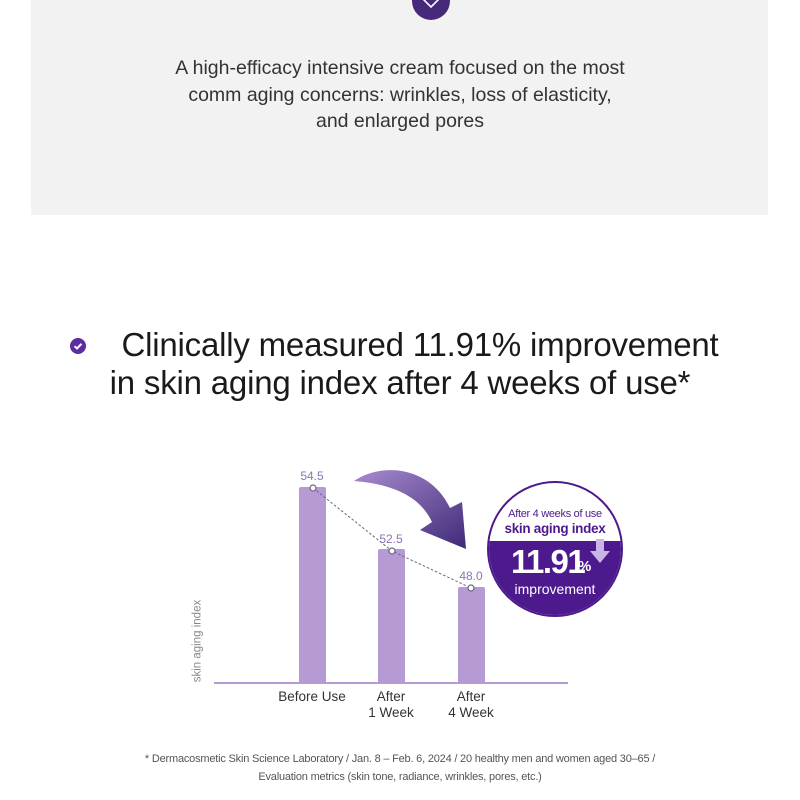 The height and width of the screenshot is (800, 800). Describe the element at coordinates (197, 641) in the screenshot. I see `y-axis-label: skin aging index` at that location.